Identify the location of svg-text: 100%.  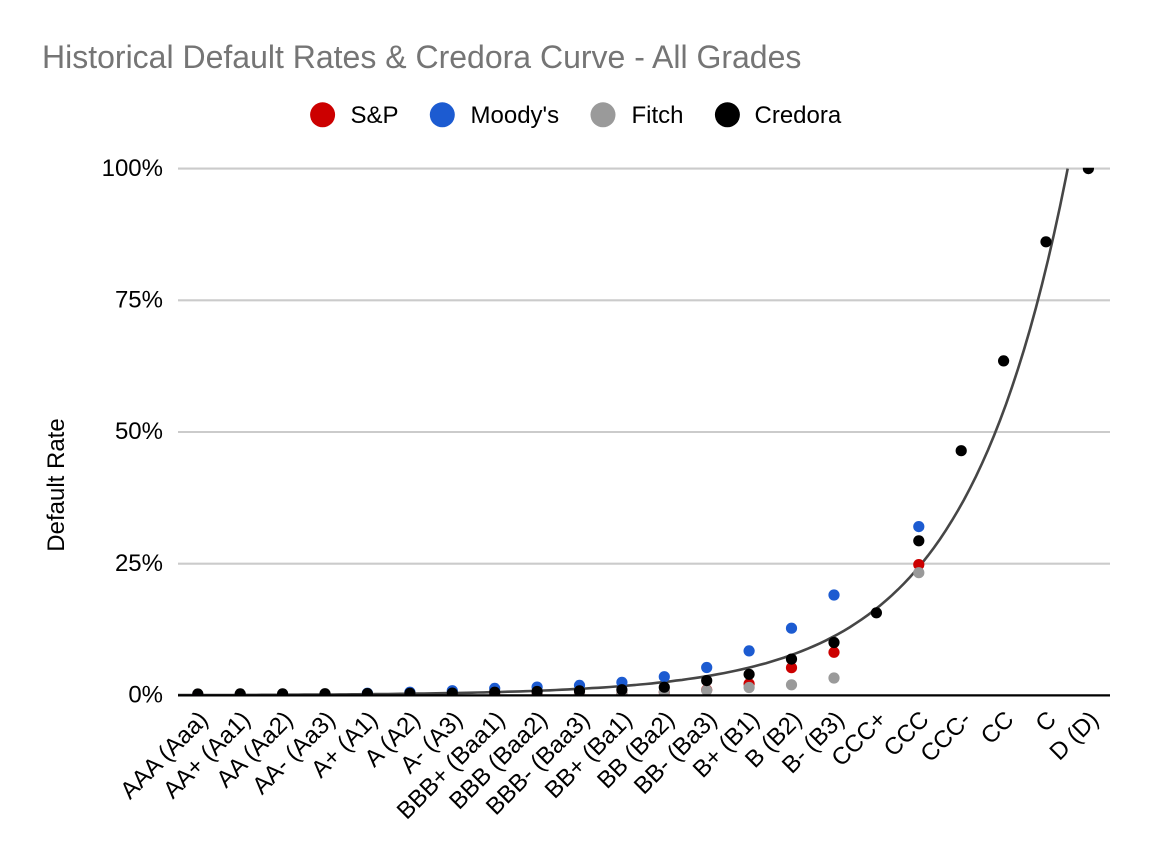
(132, 168).